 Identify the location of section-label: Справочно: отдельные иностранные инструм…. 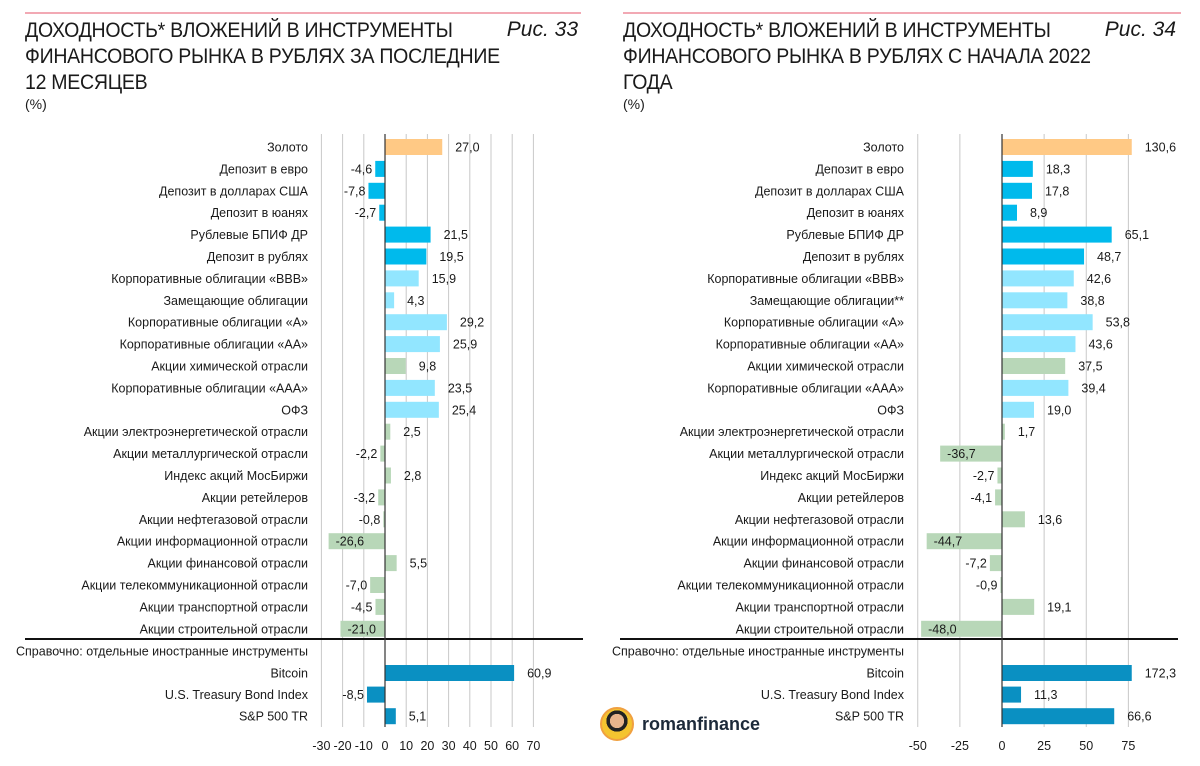
(758, 652).